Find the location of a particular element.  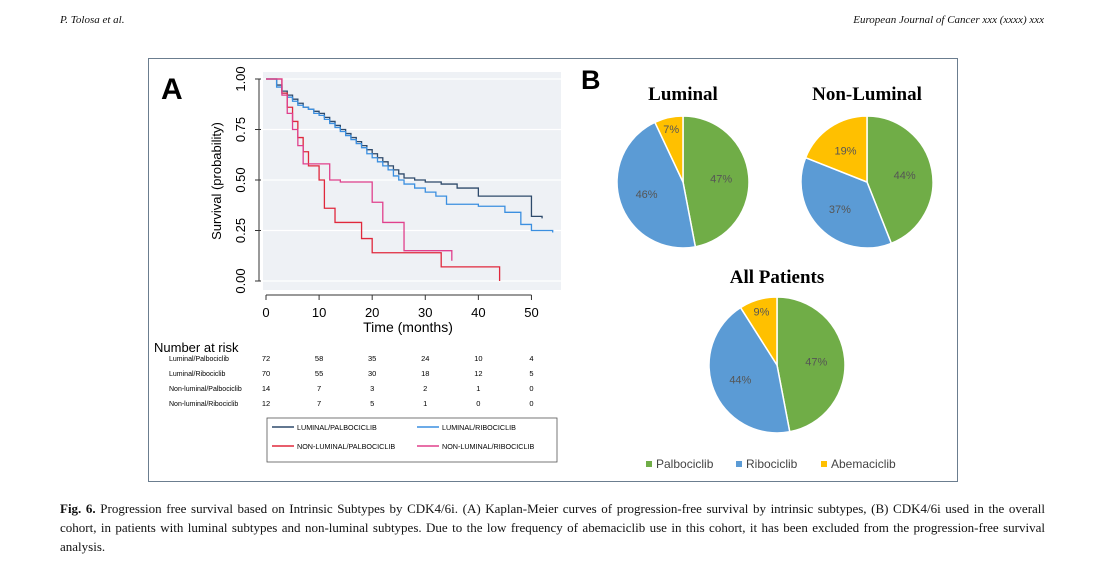

km-xtick-label: 30 is located at coordinates (425, 312).